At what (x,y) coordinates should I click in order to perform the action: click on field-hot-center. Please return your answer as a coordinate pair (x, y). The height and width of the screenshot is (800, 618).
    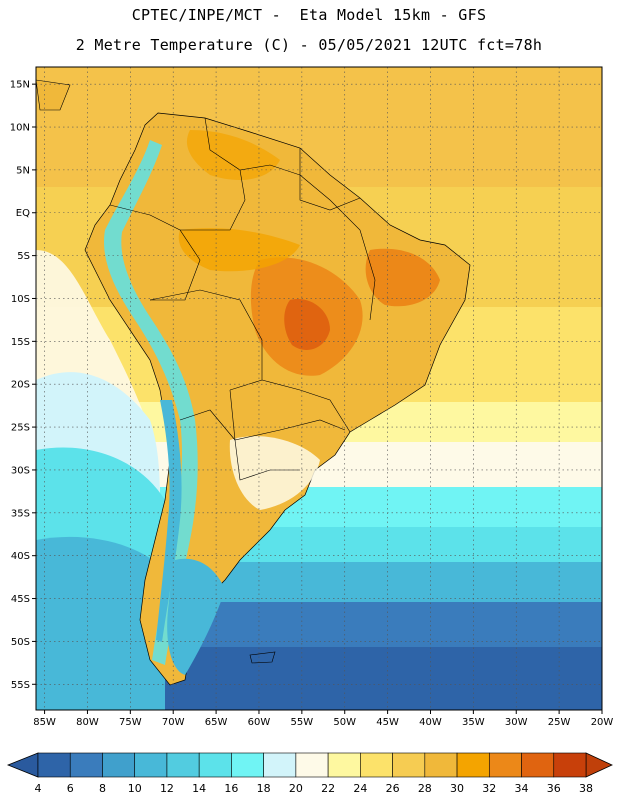
    Looking at the image, I should click on (307, 324).